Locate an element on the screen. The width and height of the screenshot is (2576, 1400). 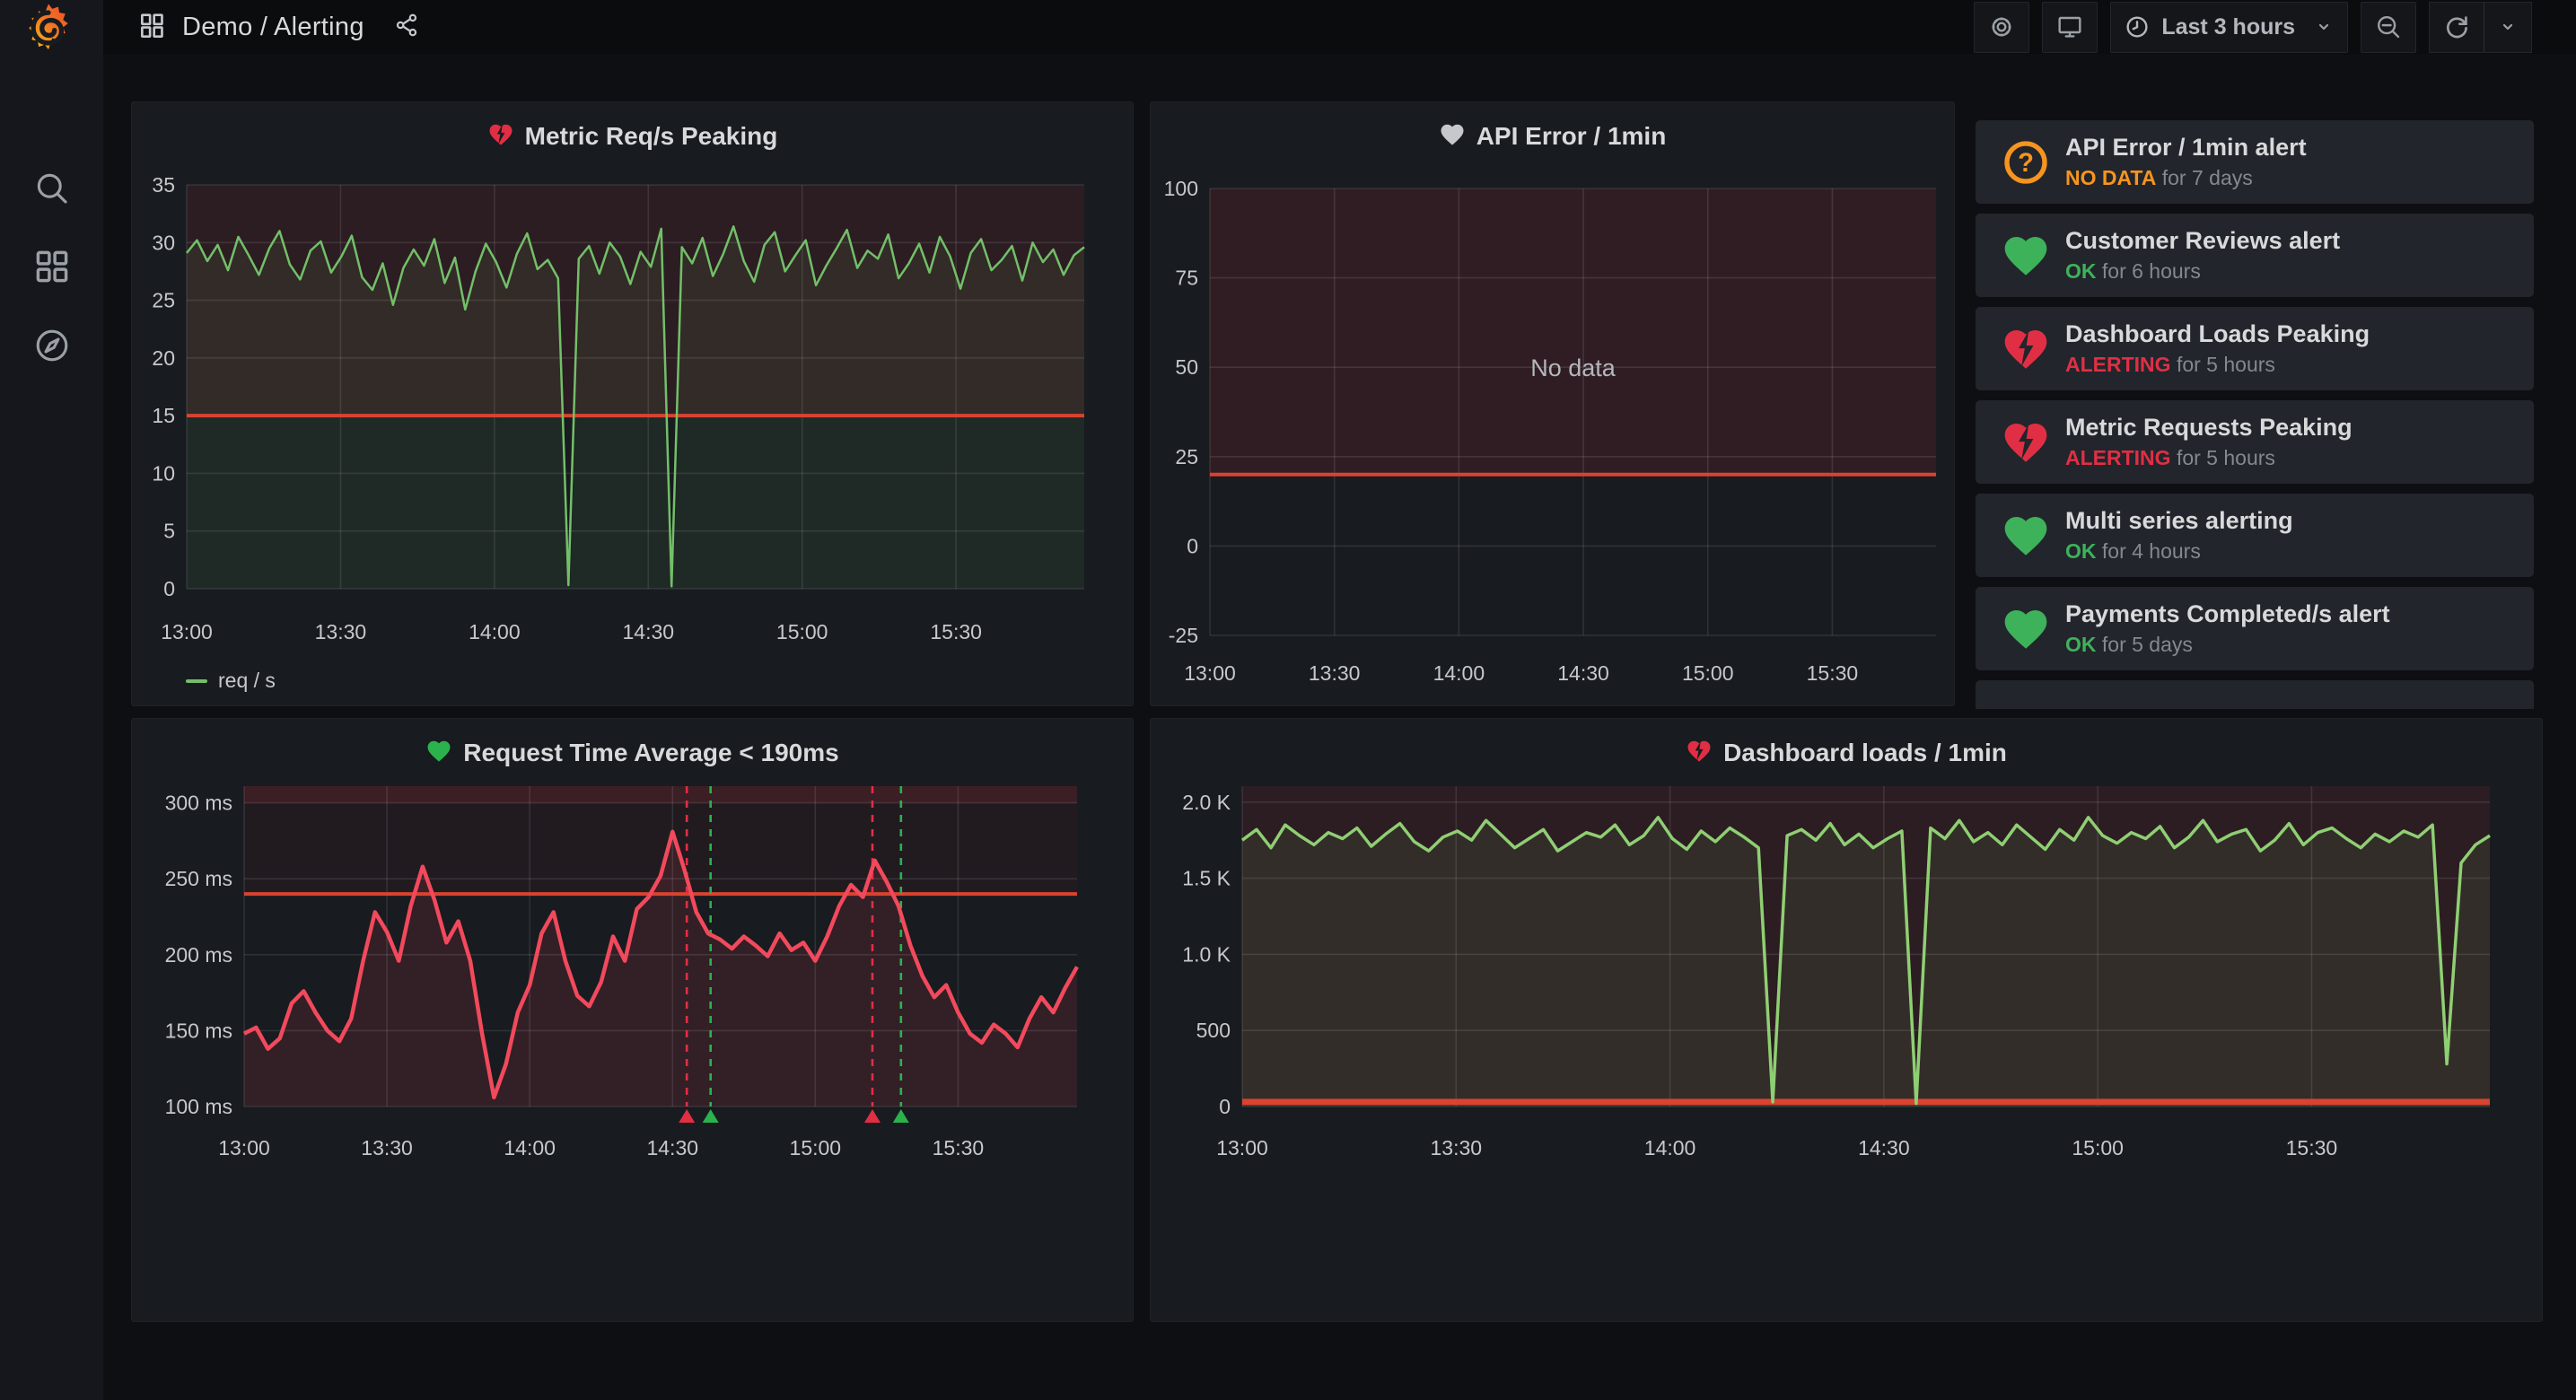
y-axis-label: 1.0 K is located at coordinates (1206, 954).